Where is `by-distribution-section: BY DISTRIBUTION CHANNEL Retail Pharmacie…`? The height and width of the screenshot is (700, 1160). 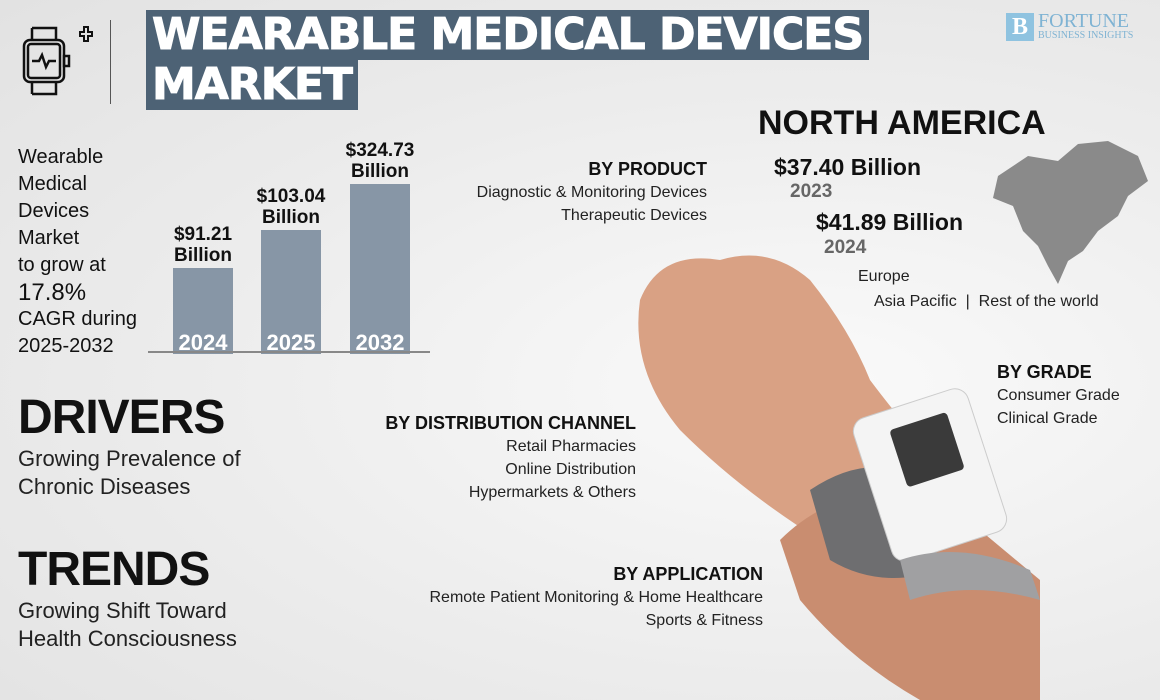 by-distribution-section: BY DISTRIBUTION CHANNEL Retail Pharmacie… is located at coordinates (510, 458).